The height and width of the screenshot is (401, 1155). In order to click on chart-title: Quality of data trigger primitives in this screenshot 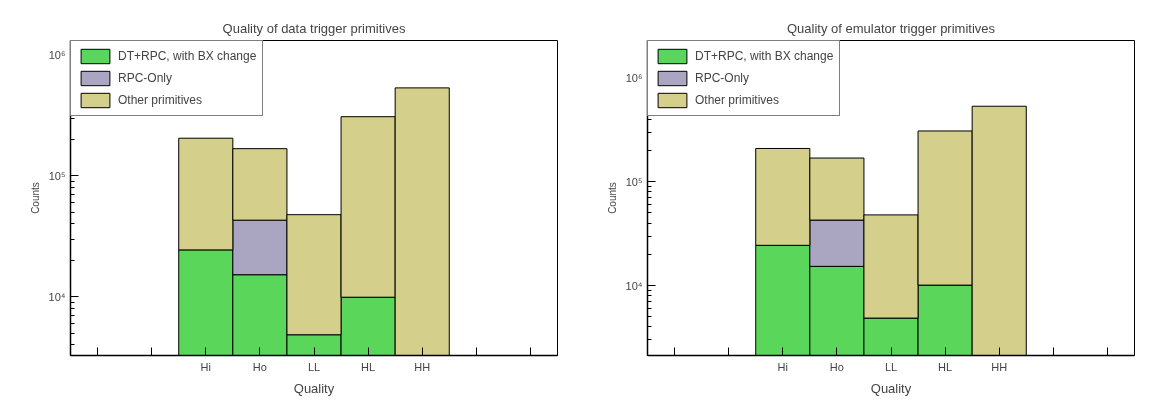, I will do `click(314, 28)`.